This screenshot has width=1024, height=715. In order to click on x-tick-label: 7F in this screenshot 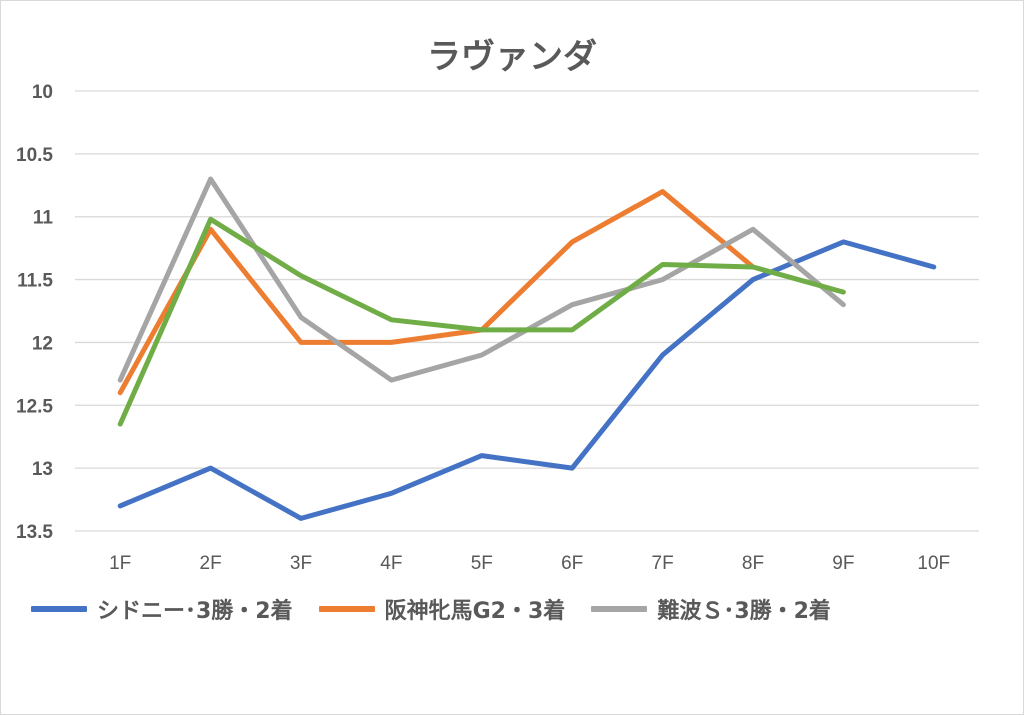, I will do `click(663, 563)`.